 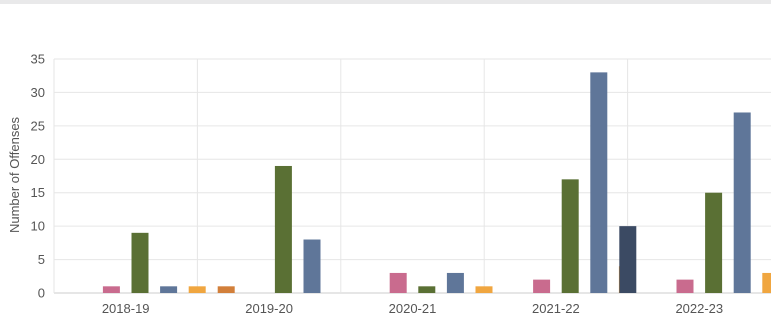 I want to click on y-tick-label: 25, so click(x=38, y=125).